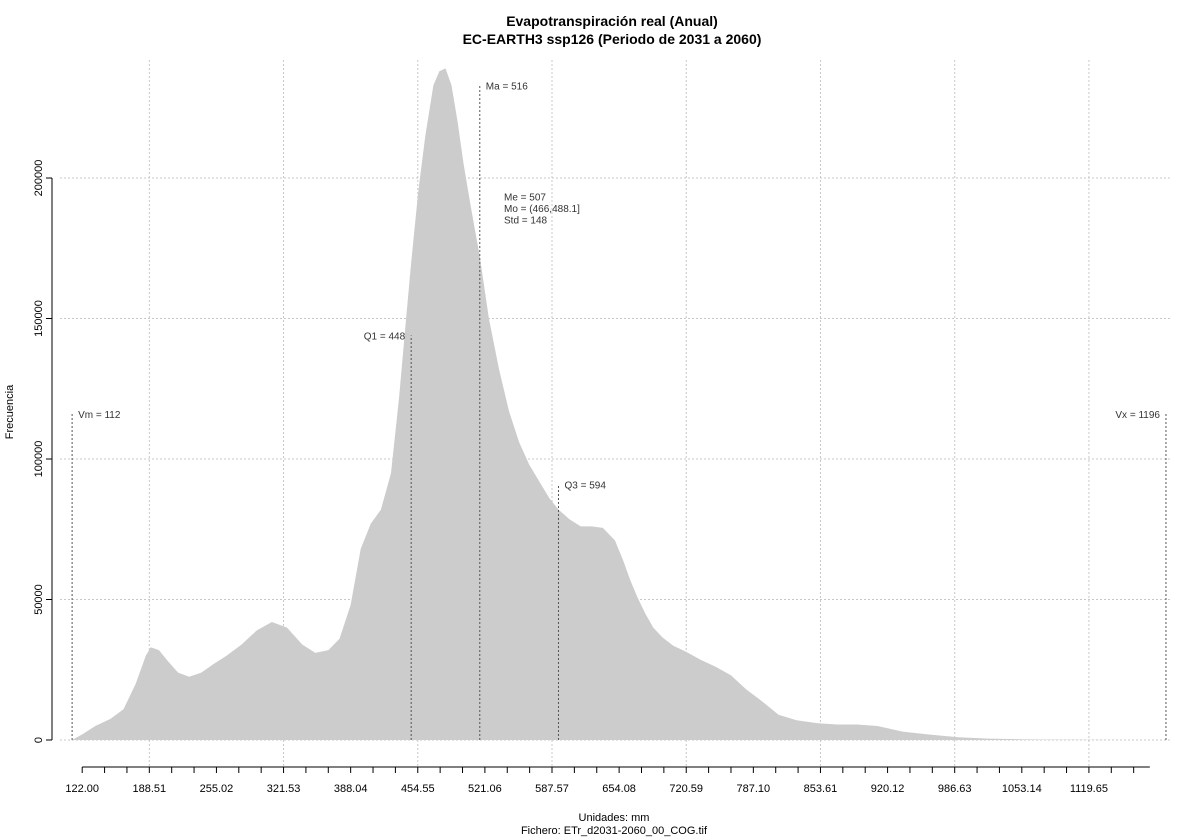 The image size is (1200, 840). I want to click on x-tick-label: 388.04, so click(351, 789).